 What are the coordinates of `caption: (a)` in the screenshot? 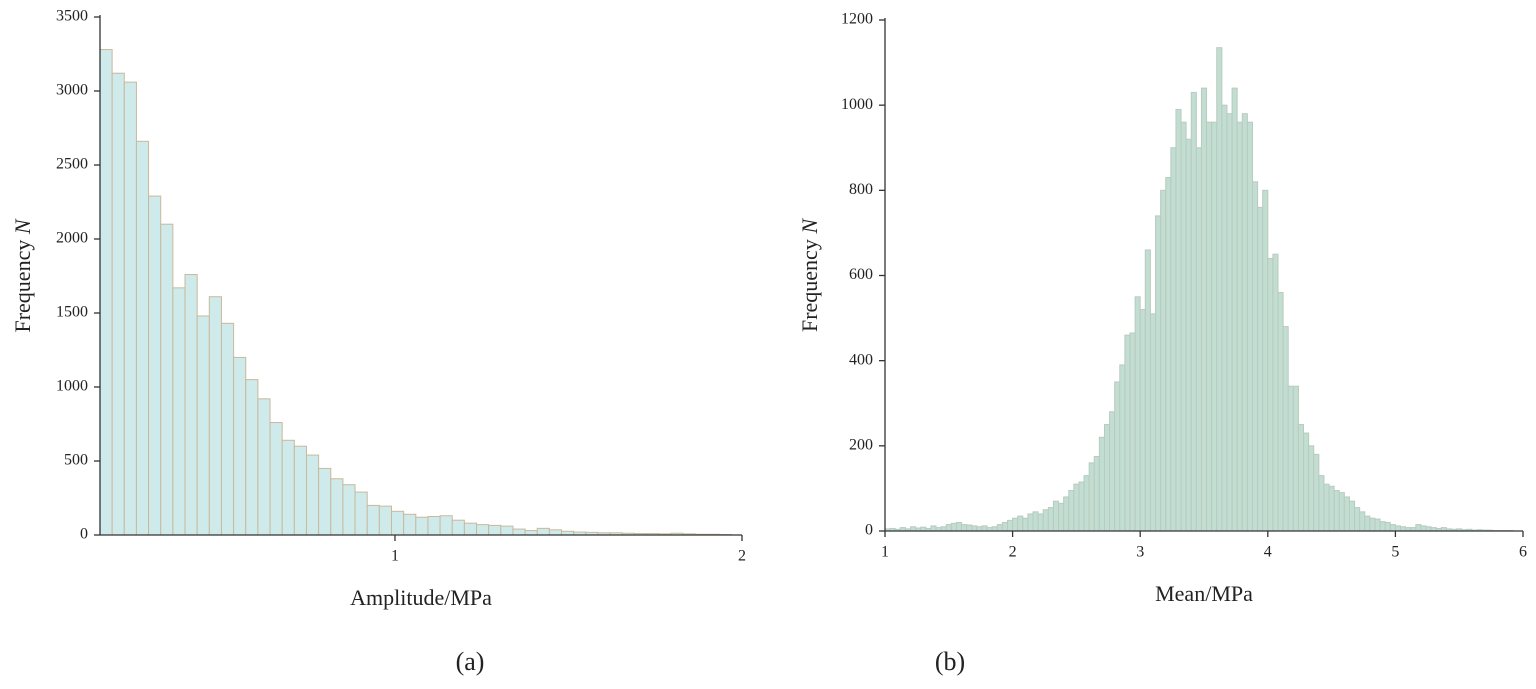 It's located at (470, 661).